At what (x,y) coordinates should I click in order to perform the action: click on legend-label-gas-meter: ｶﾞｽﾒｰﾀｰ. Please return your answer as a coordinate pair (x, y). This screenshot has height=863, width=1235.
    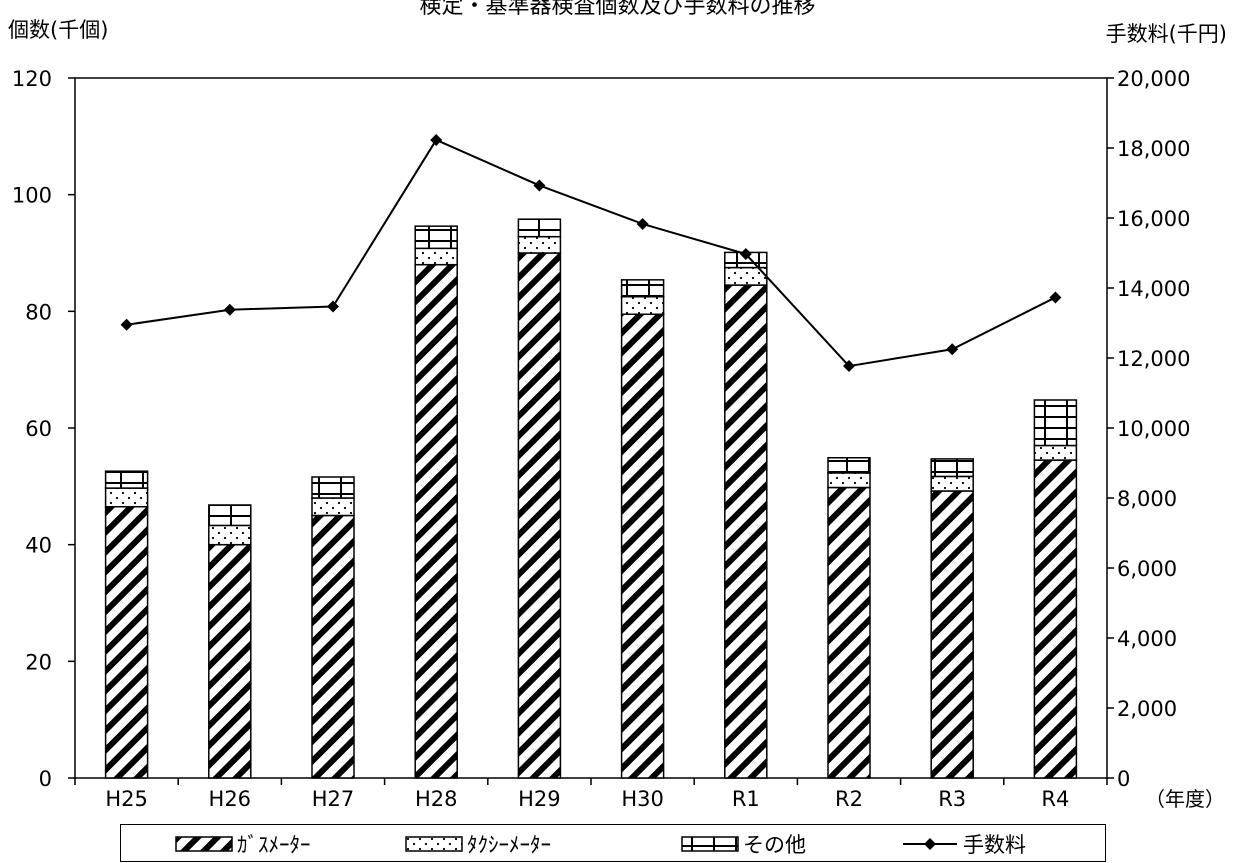
    Looking at the image, I should click on (274, 845).